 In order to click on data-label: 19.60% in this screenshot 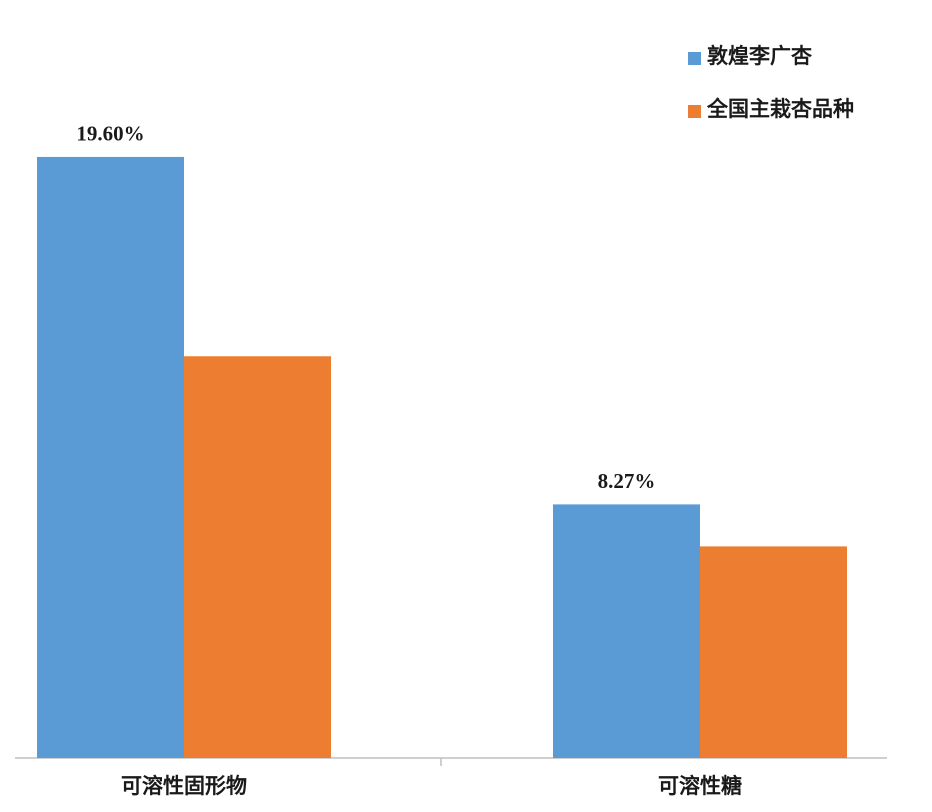, I will do `click(110, 134)`.